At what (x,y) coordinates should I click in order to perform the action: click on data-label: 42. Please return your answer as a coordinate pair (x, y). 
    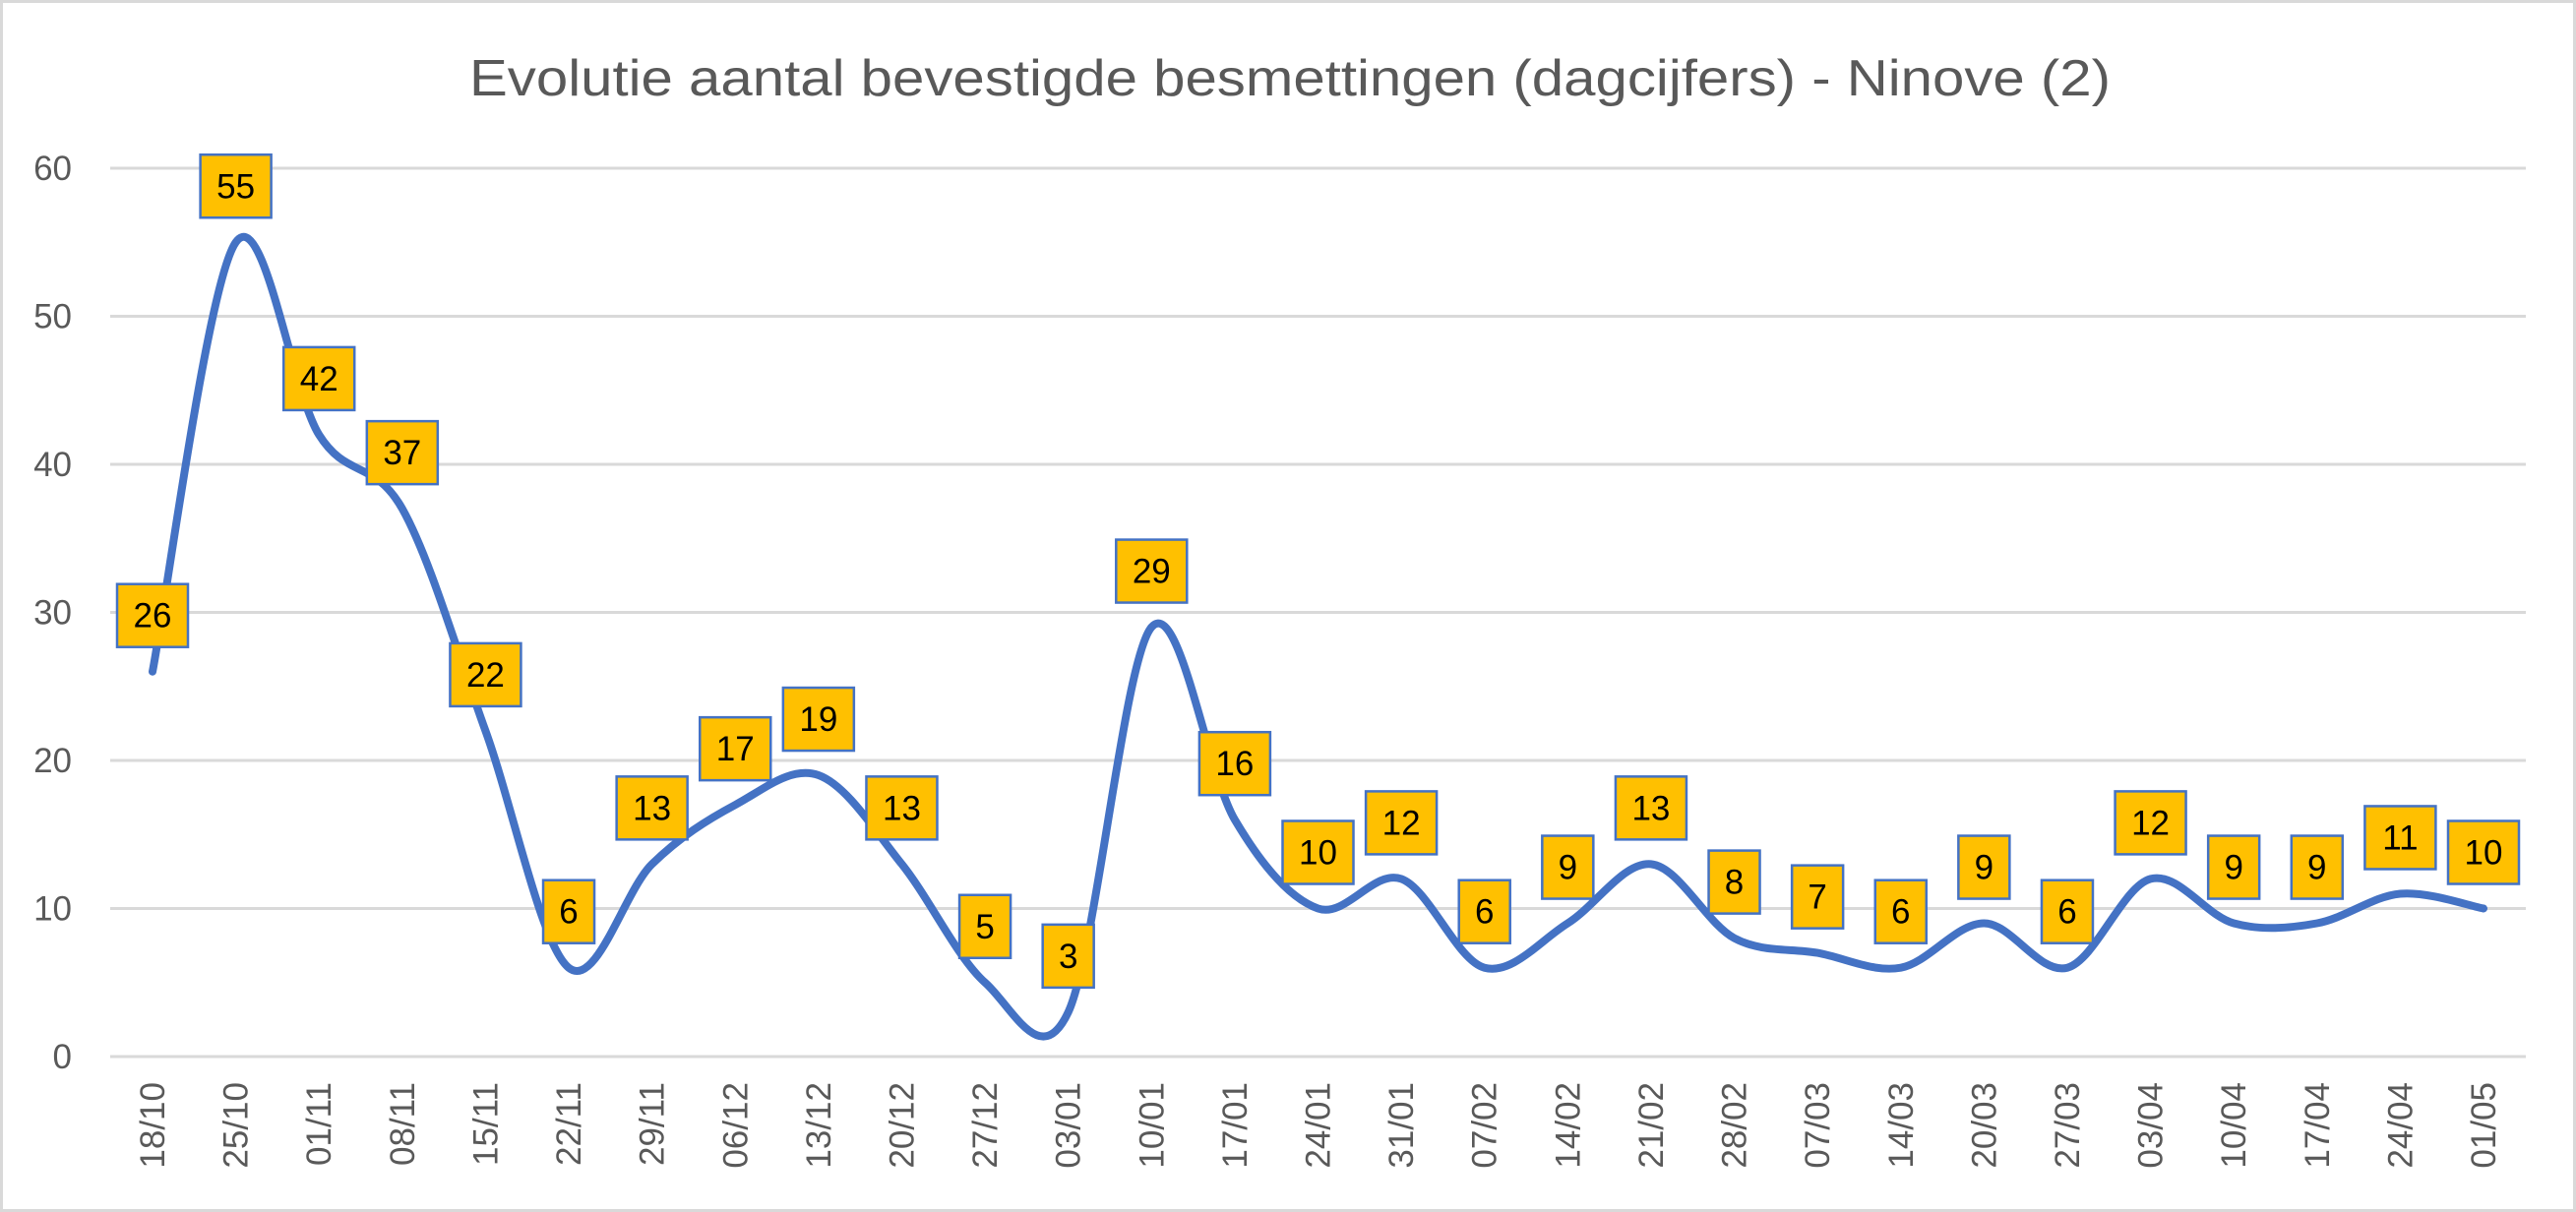
    Looking at the image, I should click on (318, 378).